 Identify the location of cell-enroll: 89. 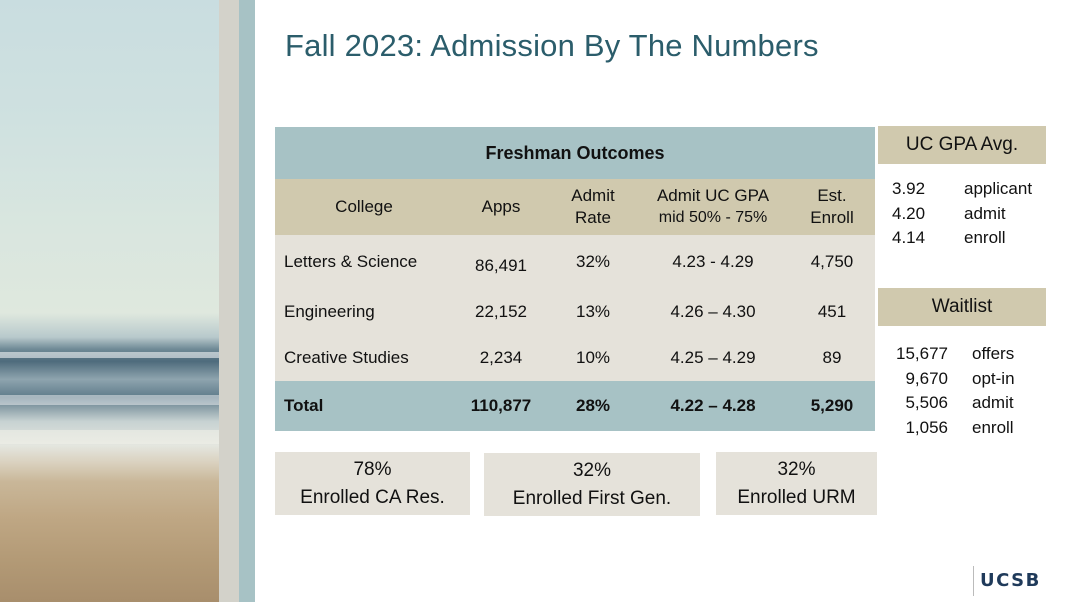
(832, 358).